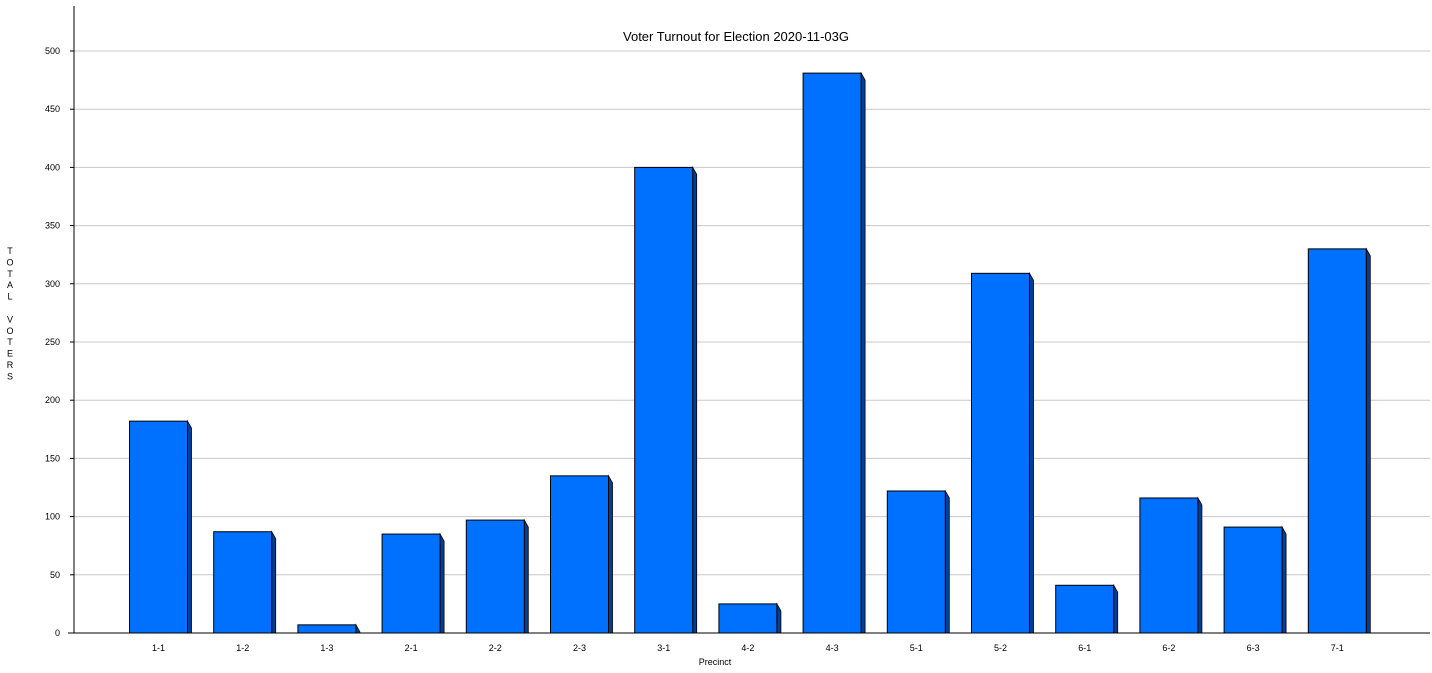 The height and width of the screenshot is (673, 1432). What do you see at coordinates (52, 226) in the screenshot?
I see `y-tick-label: 350` at bounding box center [52, 226].